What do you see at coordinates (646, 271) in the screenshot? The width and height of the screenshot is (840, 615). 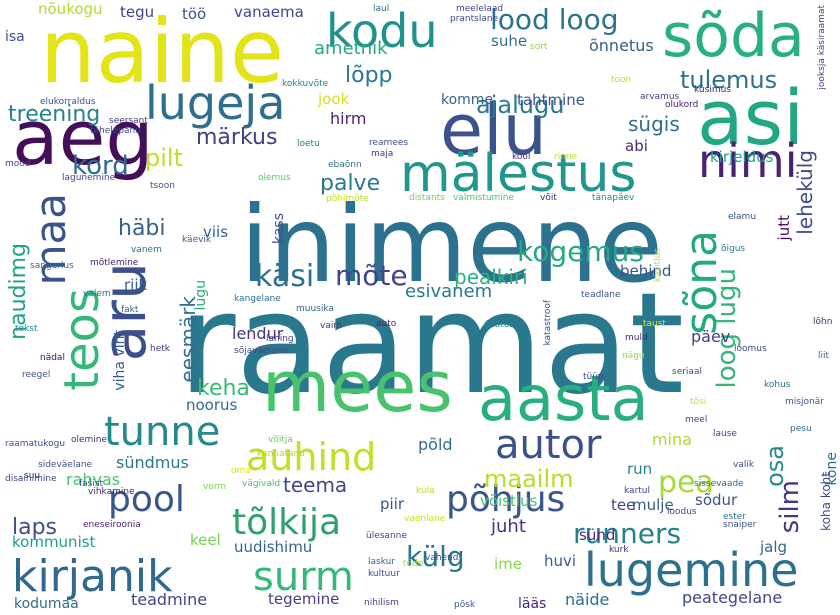 I see `word: behind` at bounding box center [646, 271].